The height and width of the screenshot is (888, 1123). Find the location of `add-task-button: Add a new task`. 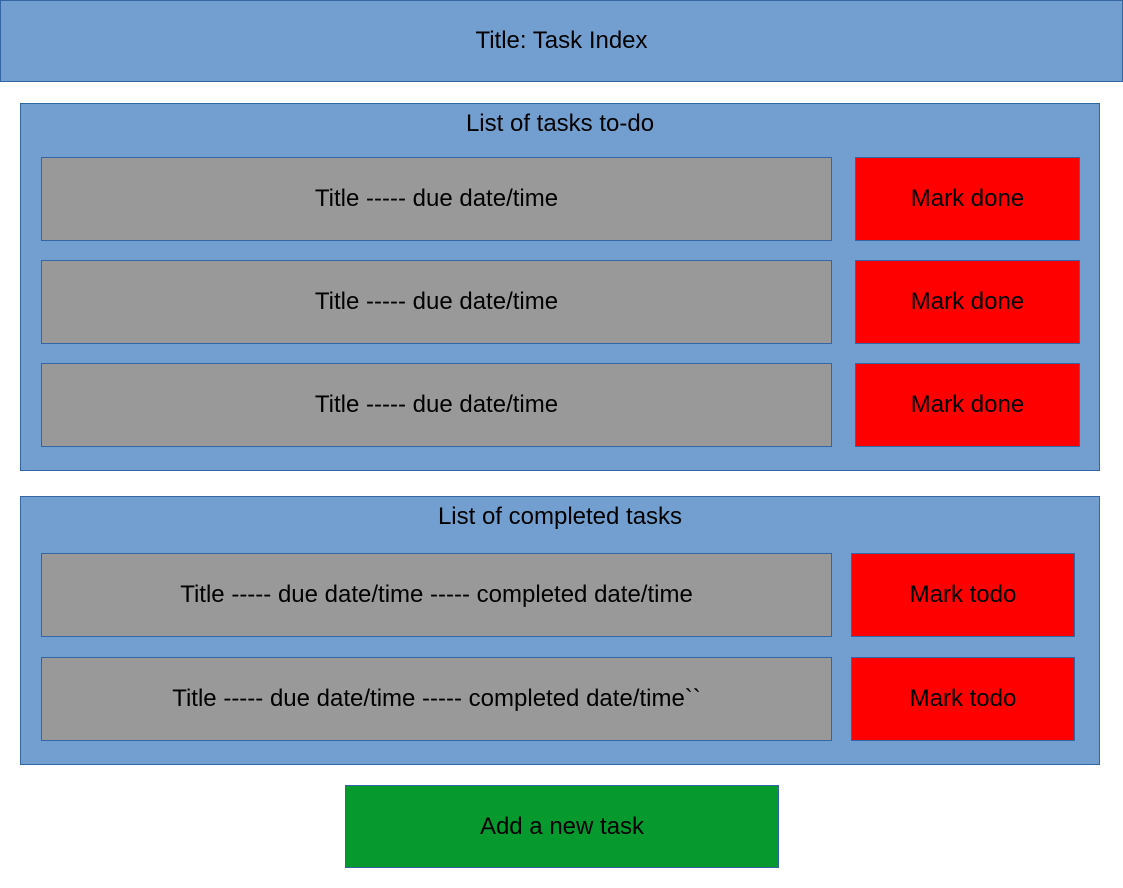

add-task-button: Add a new task is located at coordinates (562, 826).